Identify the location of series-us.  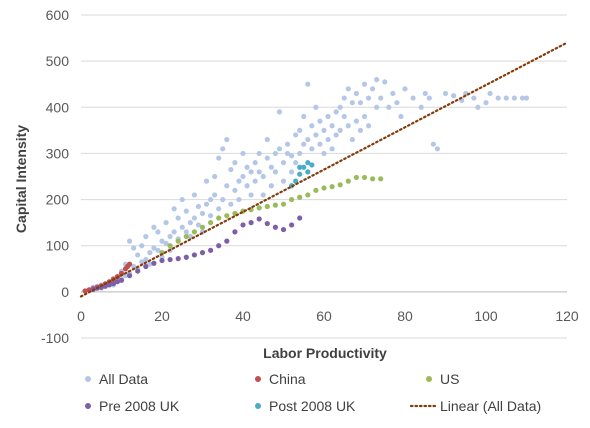
(271, 215).